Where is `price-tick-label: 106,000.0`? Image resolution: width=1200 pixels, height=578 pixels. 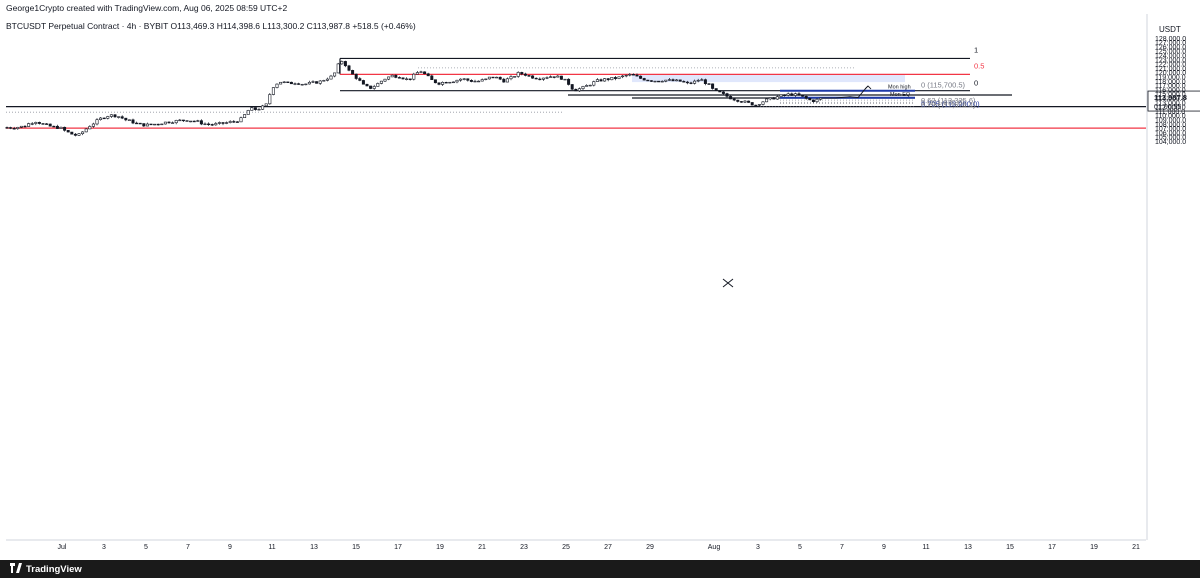 price-tick-label: 106,000.0 is located at coordinates (1170, 133).